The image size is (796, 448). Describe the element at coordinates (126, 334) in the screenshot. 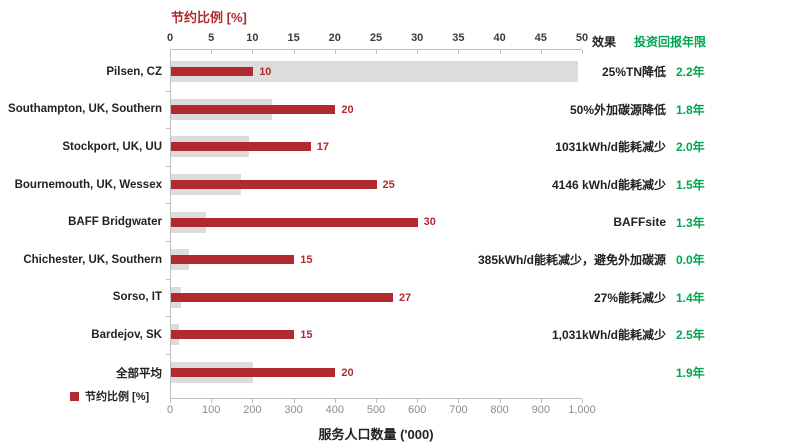

I see `site-label: Bardejov, SK` at that location.